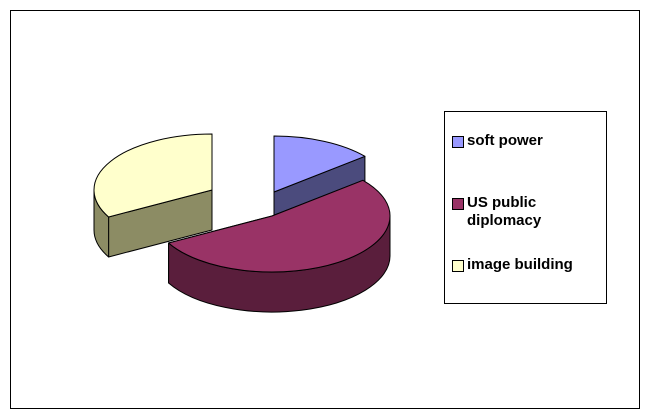 The width and height of the screenshot is (654, 420). Describe the element at coordinates (319, 164) in the screenshot. I see `pie-slice-soft-power` at that location.